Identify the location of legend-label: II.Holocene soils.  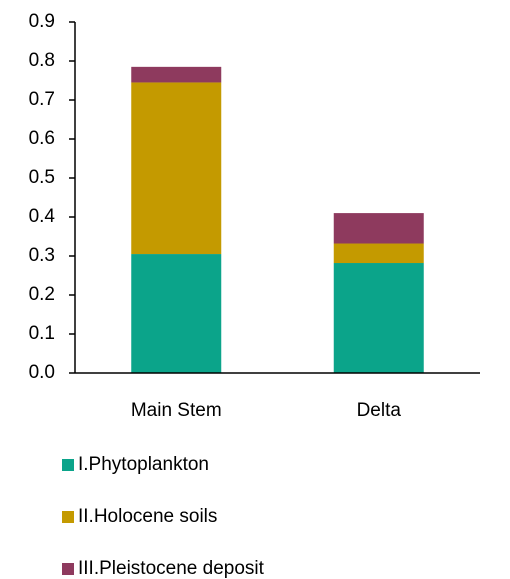
(147, 516).